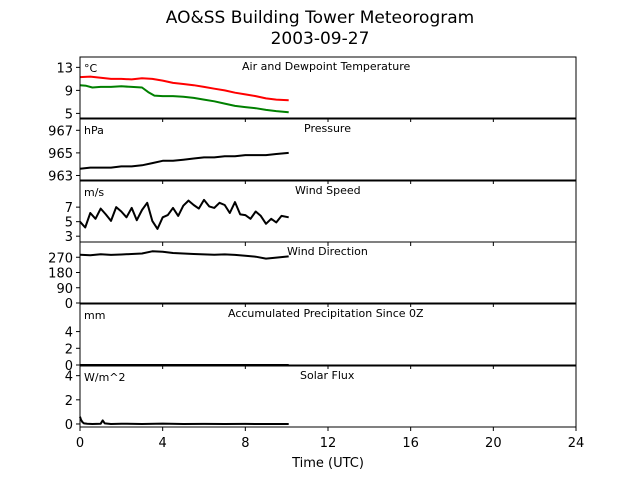 The image size is (640, 480). What do you see at coordinates (327, 251) in the screenshot?
I see `wind-direction-panel-title: Wind Direction` at bounding box center [327, 251].